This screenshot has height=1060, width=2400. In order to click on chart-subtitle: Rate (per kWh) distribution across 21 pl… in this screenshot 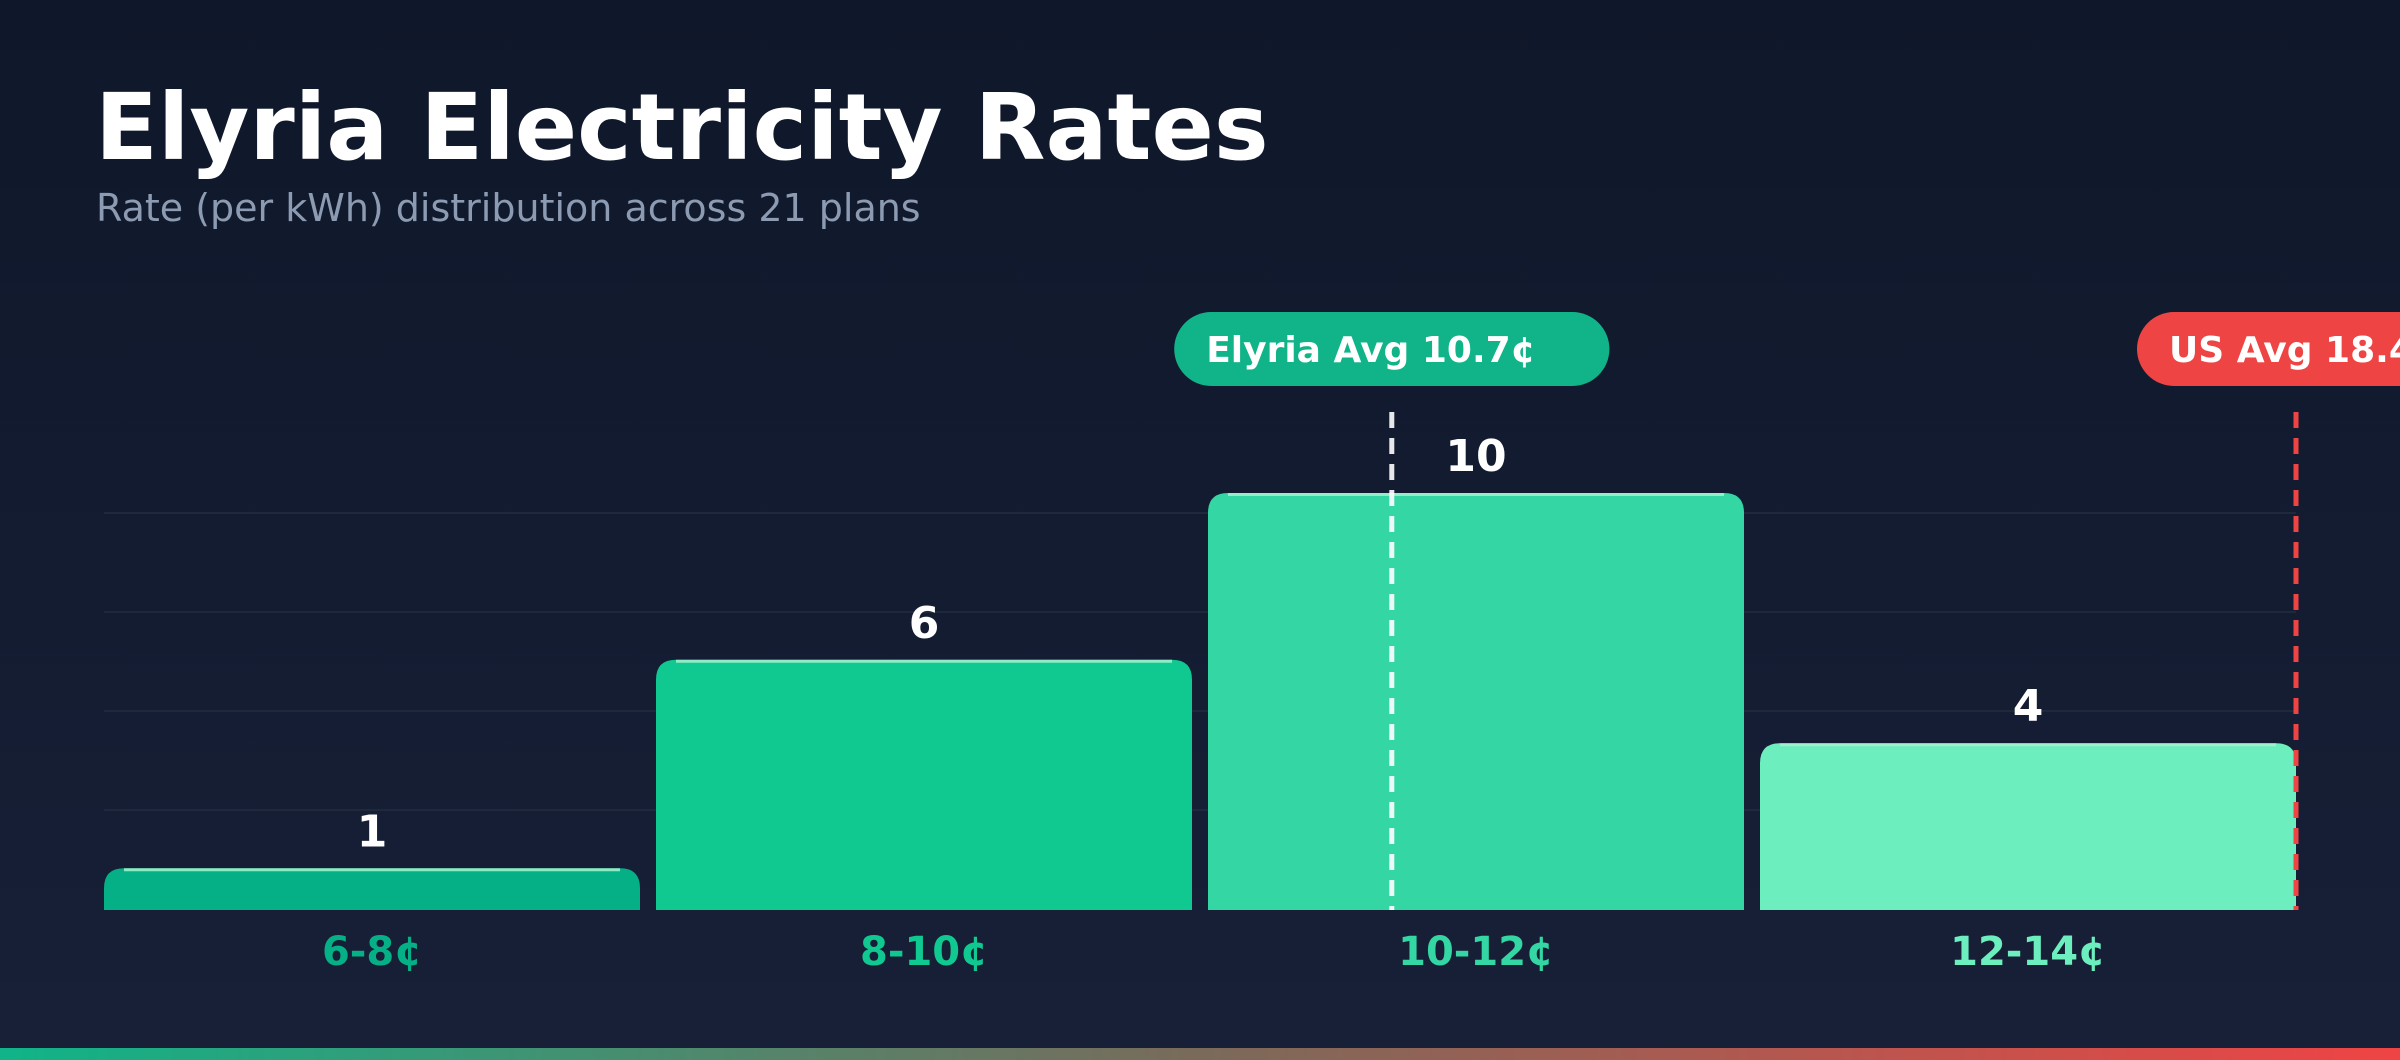, I will do `click(508, 208)`.